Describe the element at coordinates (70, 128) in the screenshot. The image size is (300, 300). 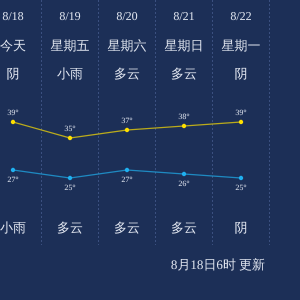
I see `data-label: 35°` at that location.